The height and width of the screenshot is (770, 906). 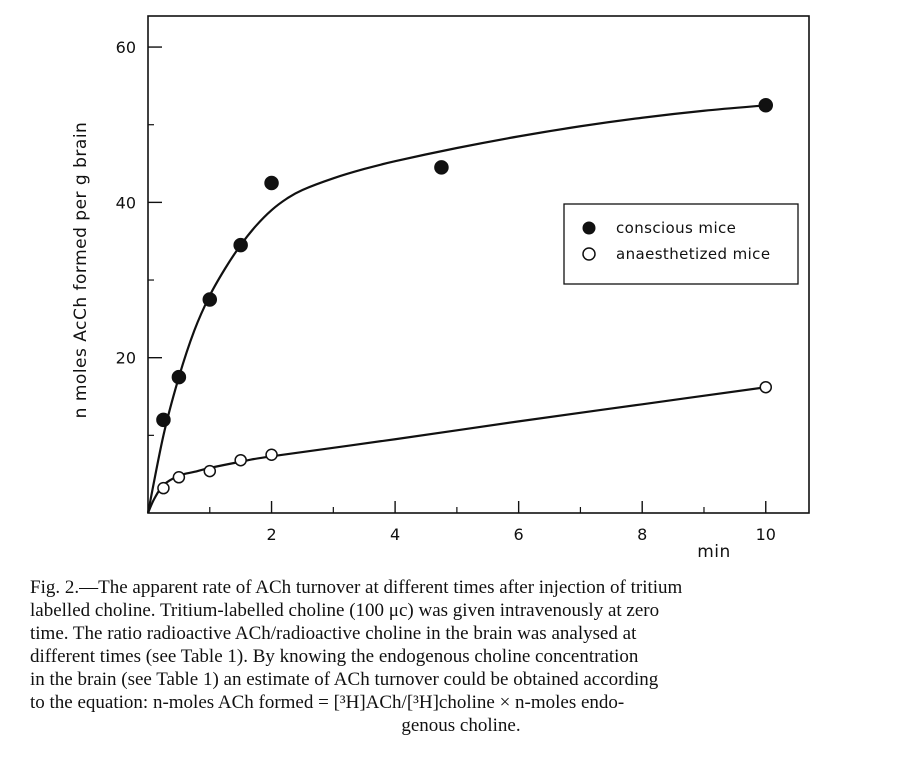 What do you see at coordinates (395, 534) in the screenshot?
I see `x-tick-label: 4` at bounding box center [395, 534].